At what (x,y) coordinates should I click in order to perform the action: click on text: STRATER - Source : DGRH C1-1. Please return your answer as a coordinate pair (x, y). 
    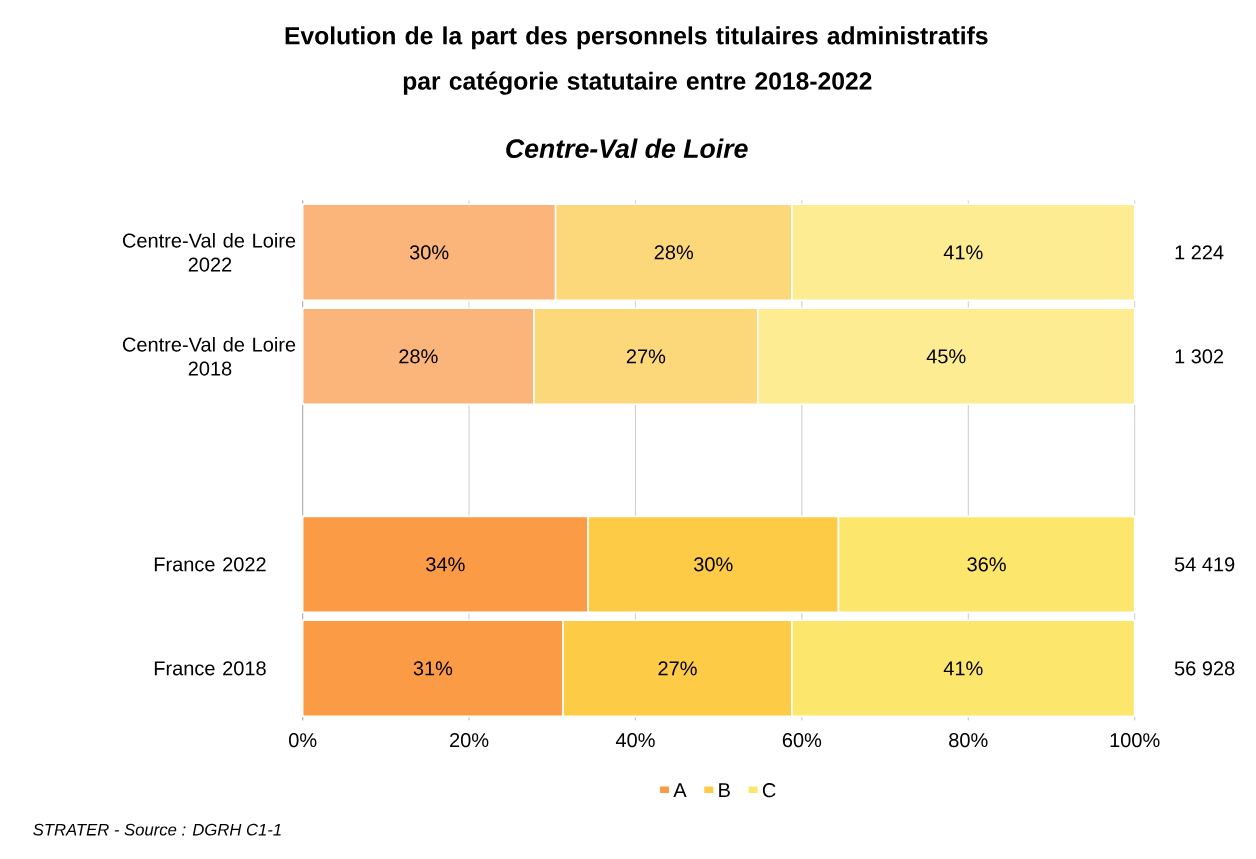
    Looking at the image, I should click on (157, 829).